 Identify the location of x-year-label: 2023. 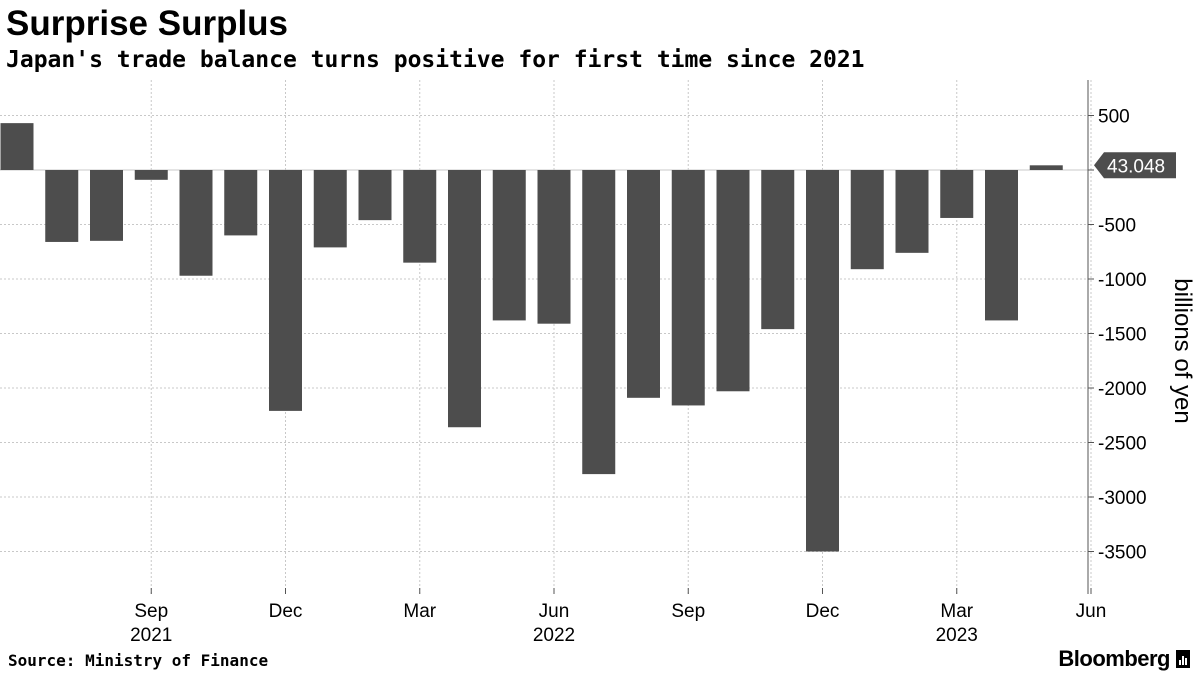
(957, 635).